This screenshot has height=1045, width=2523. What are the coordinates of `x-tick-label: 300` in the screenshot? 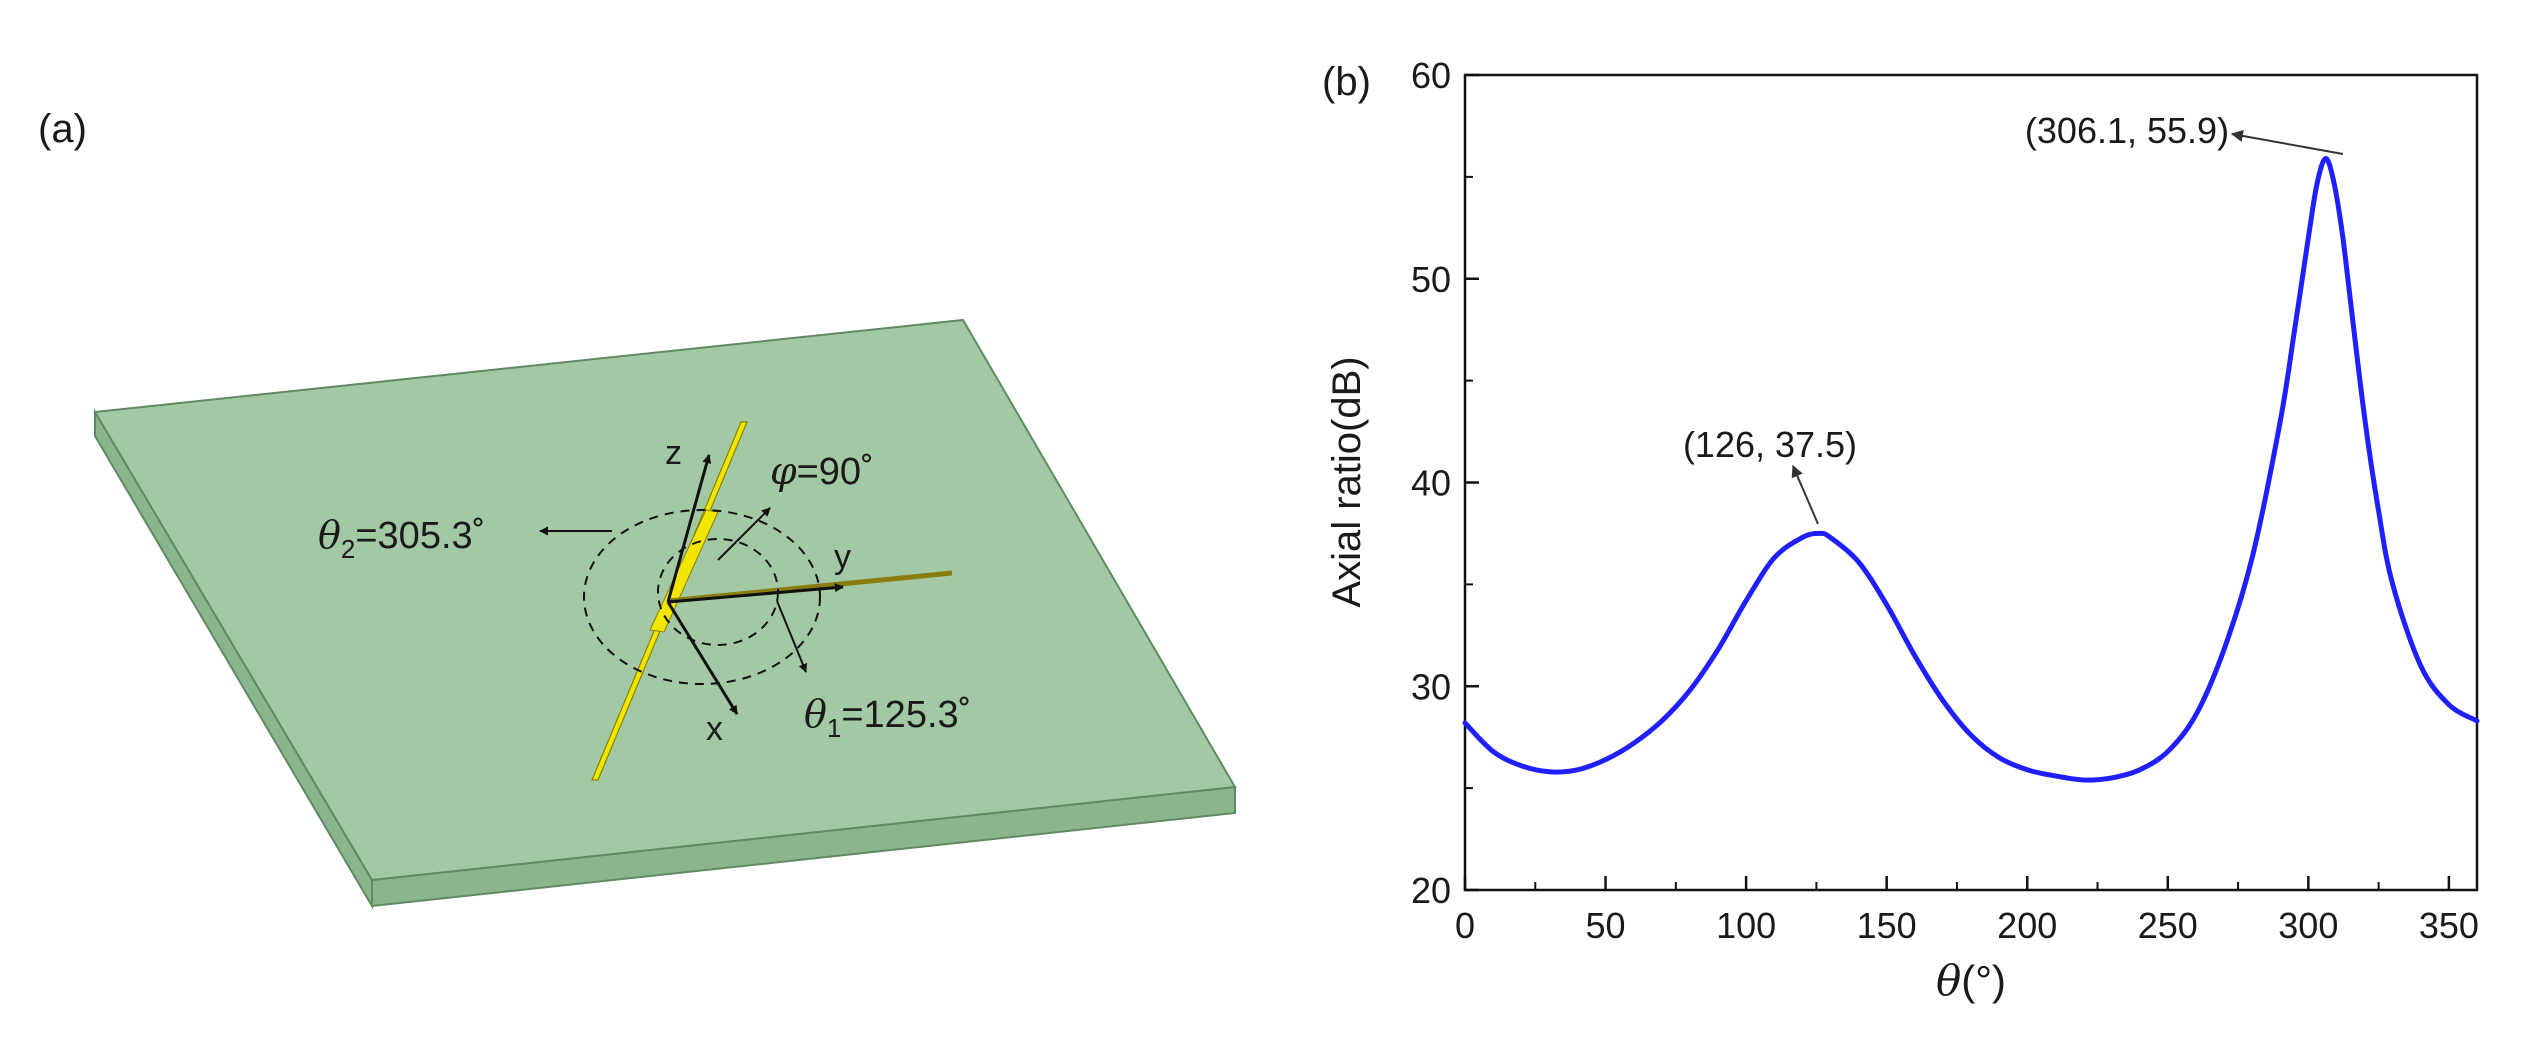 It's located at (2308, 925).